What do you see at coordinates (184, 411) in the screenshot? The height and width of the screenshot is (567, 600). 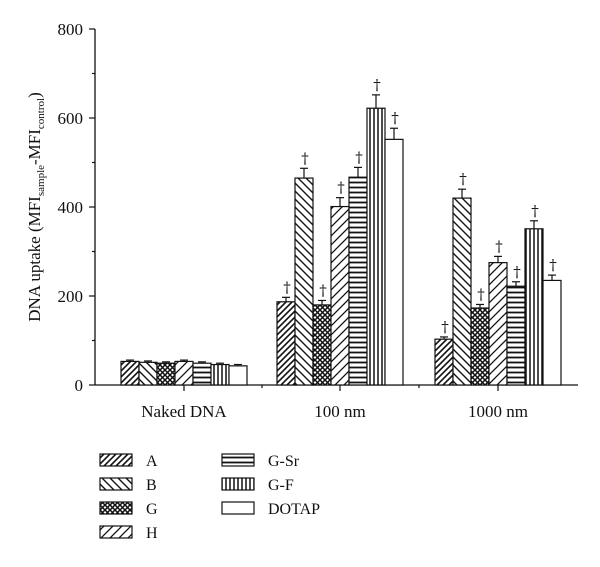 I see `x-tick-label: Naked DNA` at bounding box center [184, 411].